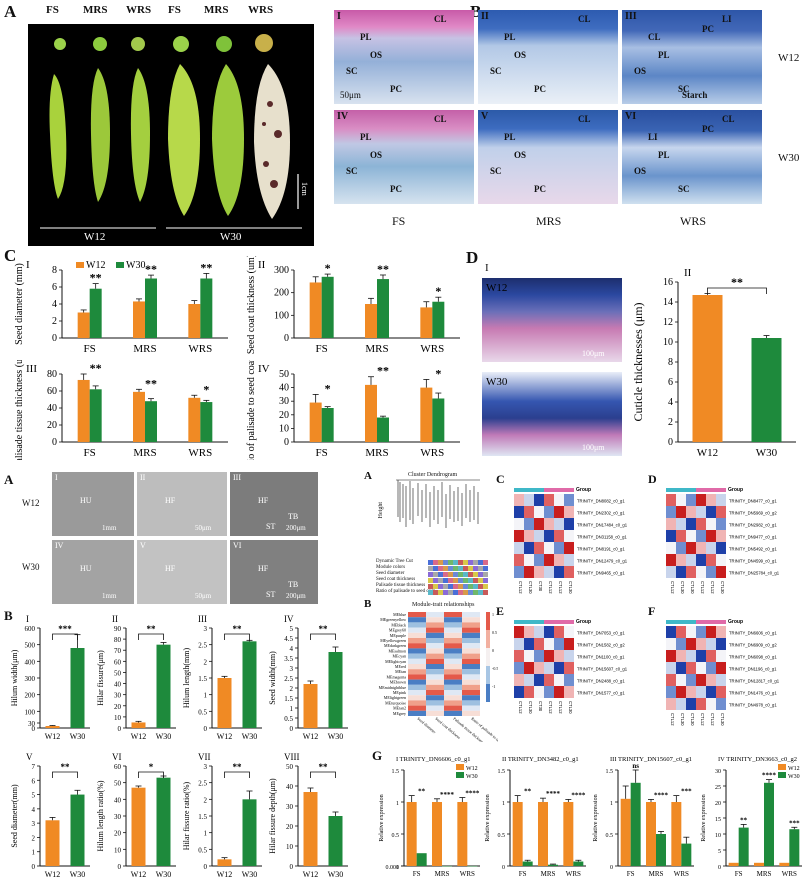 The height and width of the screenshot is (885, 809). What do you see at coordinates (311, 874) in the screenshot?
I see `x-tick-label: W12` at bounding box center [311, 874].